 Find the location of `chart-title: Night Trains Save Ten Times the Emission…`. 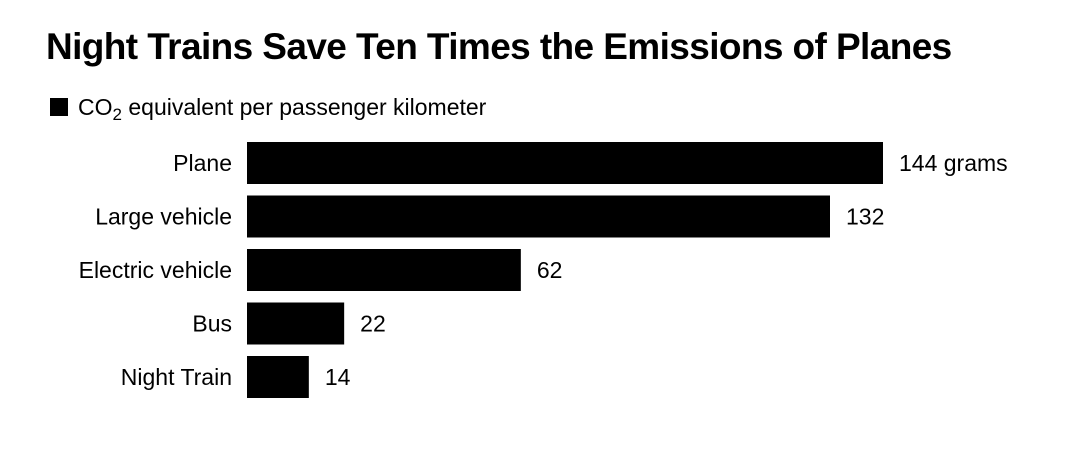

chart-title: Night Trains Save Ten Times the Emission… is located at coordinates (499, 46).